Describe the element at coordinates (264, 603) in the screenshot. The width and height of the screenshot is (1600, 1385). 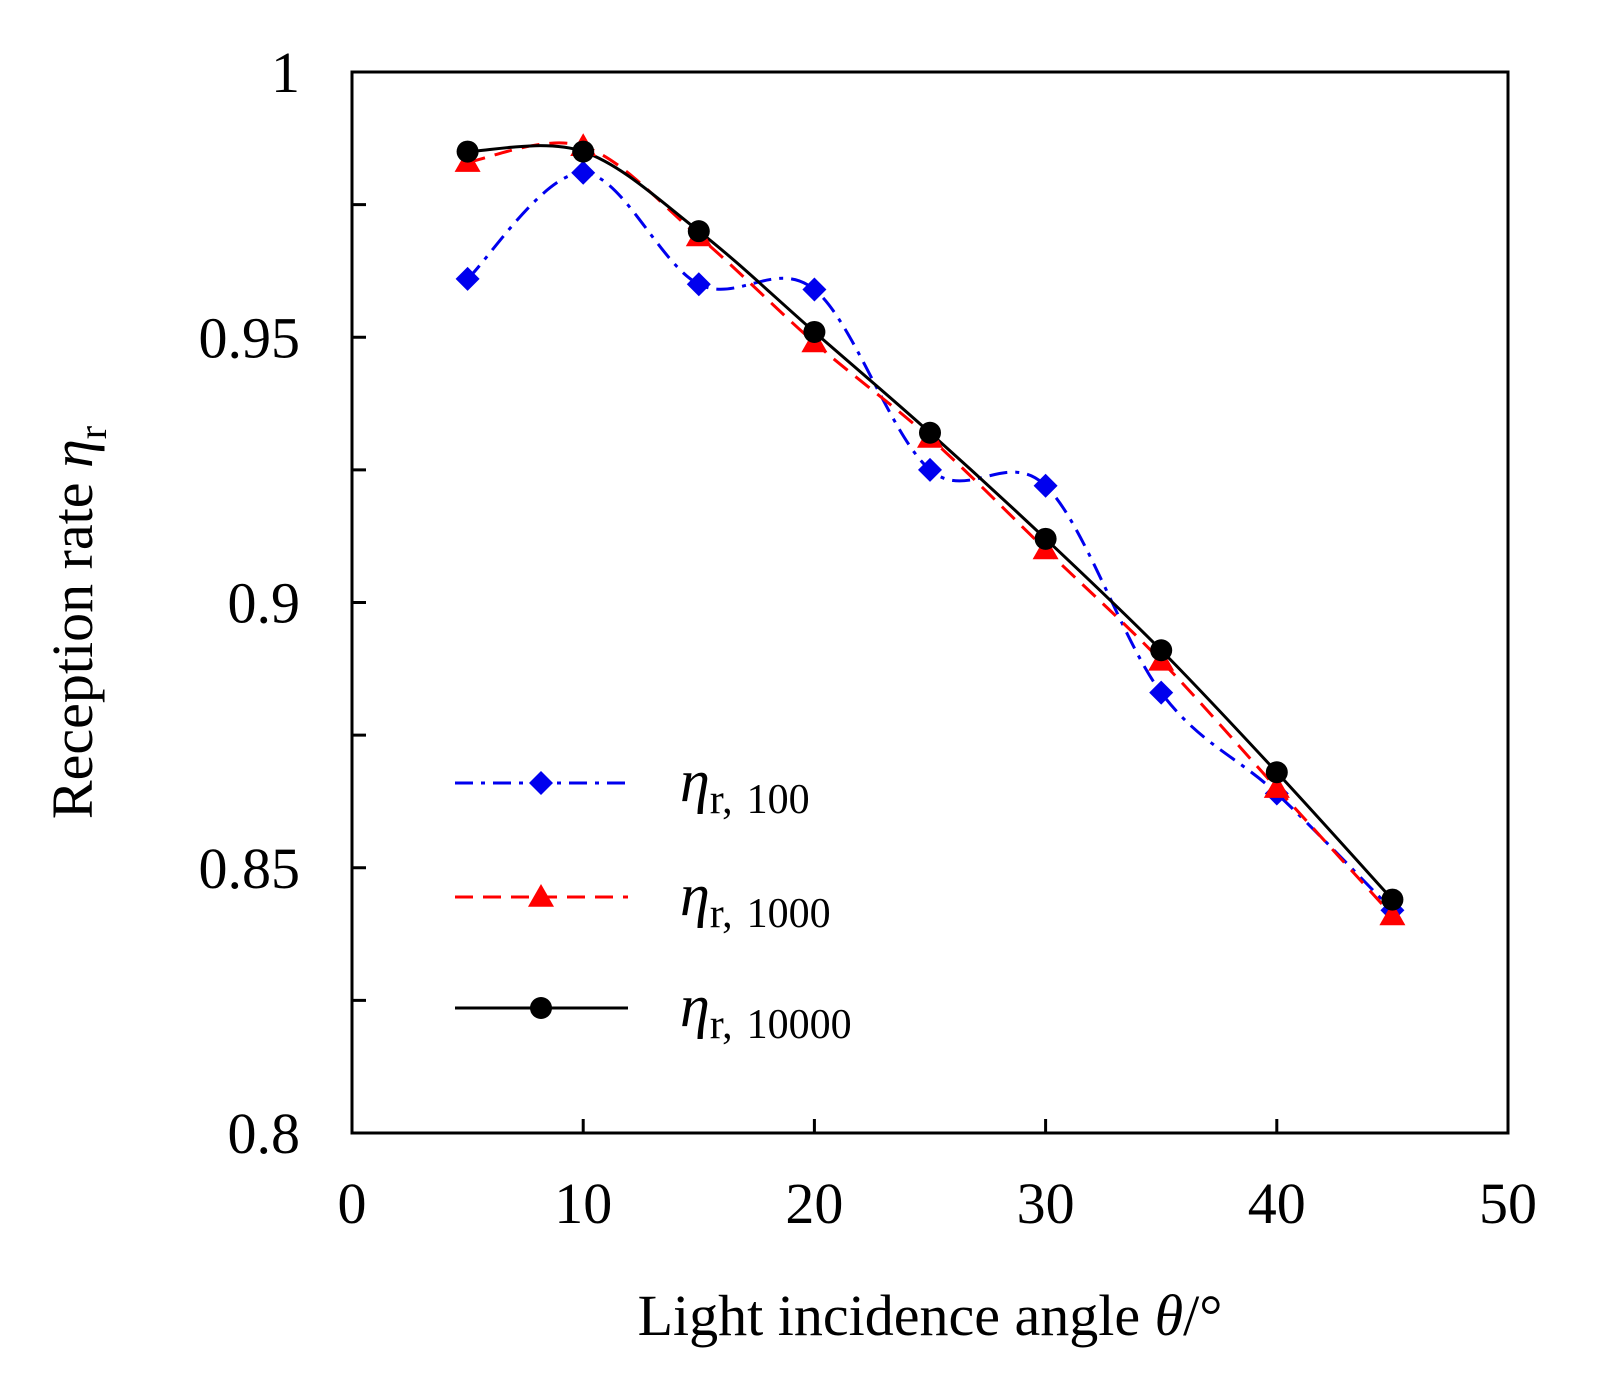
I see `y-tick-label: 0.9` at that location.